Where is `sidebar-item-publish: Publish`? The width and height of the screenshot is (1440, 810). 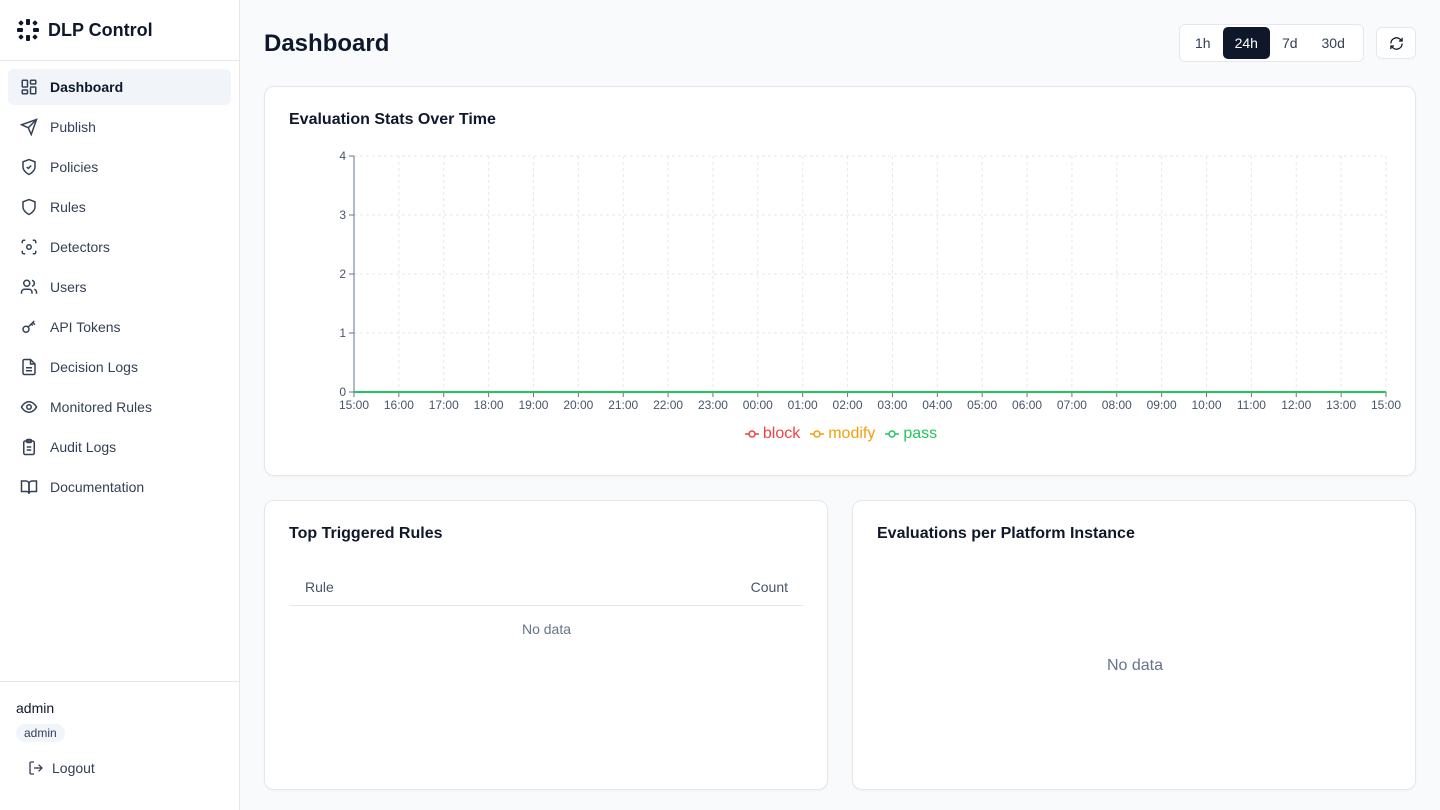 sidebar-item-publish: Publish is located at coordinates (119, 127).